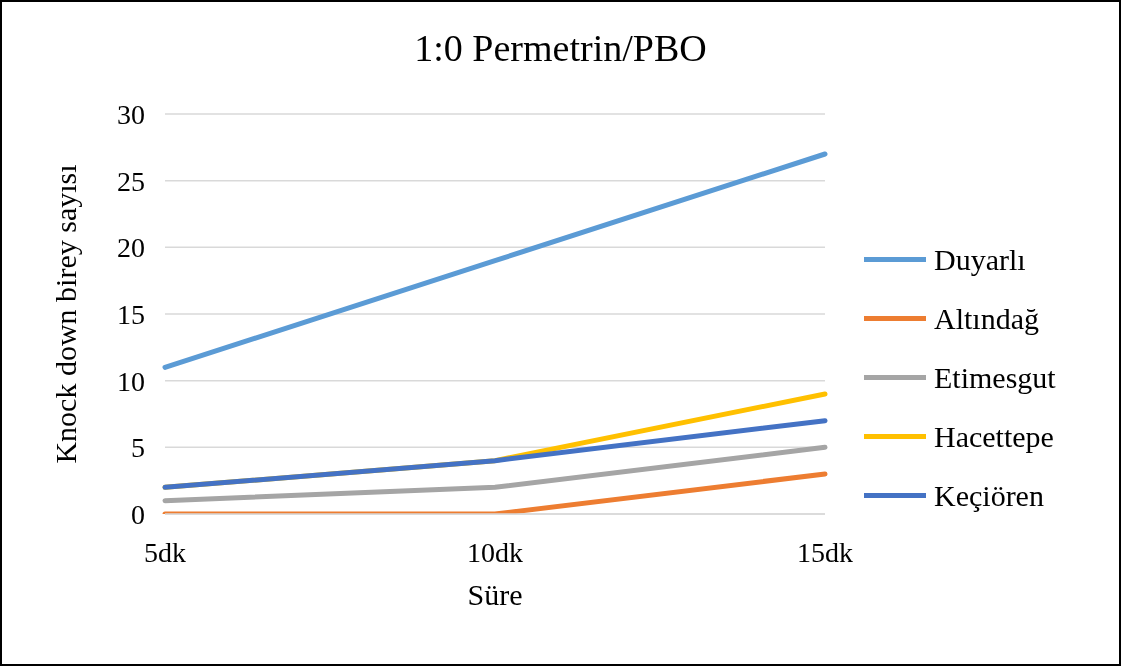 The height and width of the screenshot is (666, 1121). I want to click on legend-label: Hacettepe, so click(994, 436).